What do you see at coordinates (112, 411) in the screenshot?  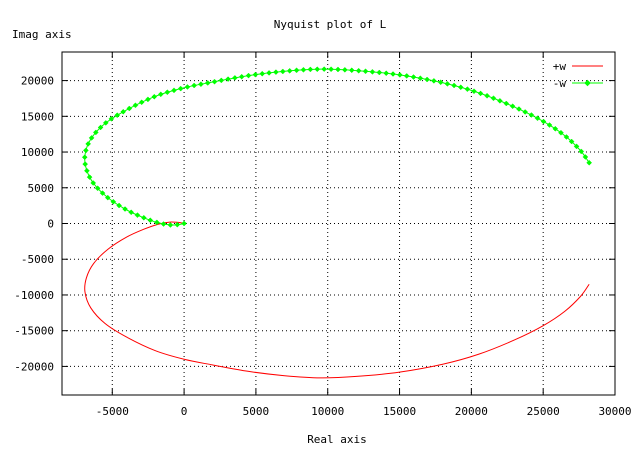 I see `x-tick-label: -5000` at bounding box center [112, 411].